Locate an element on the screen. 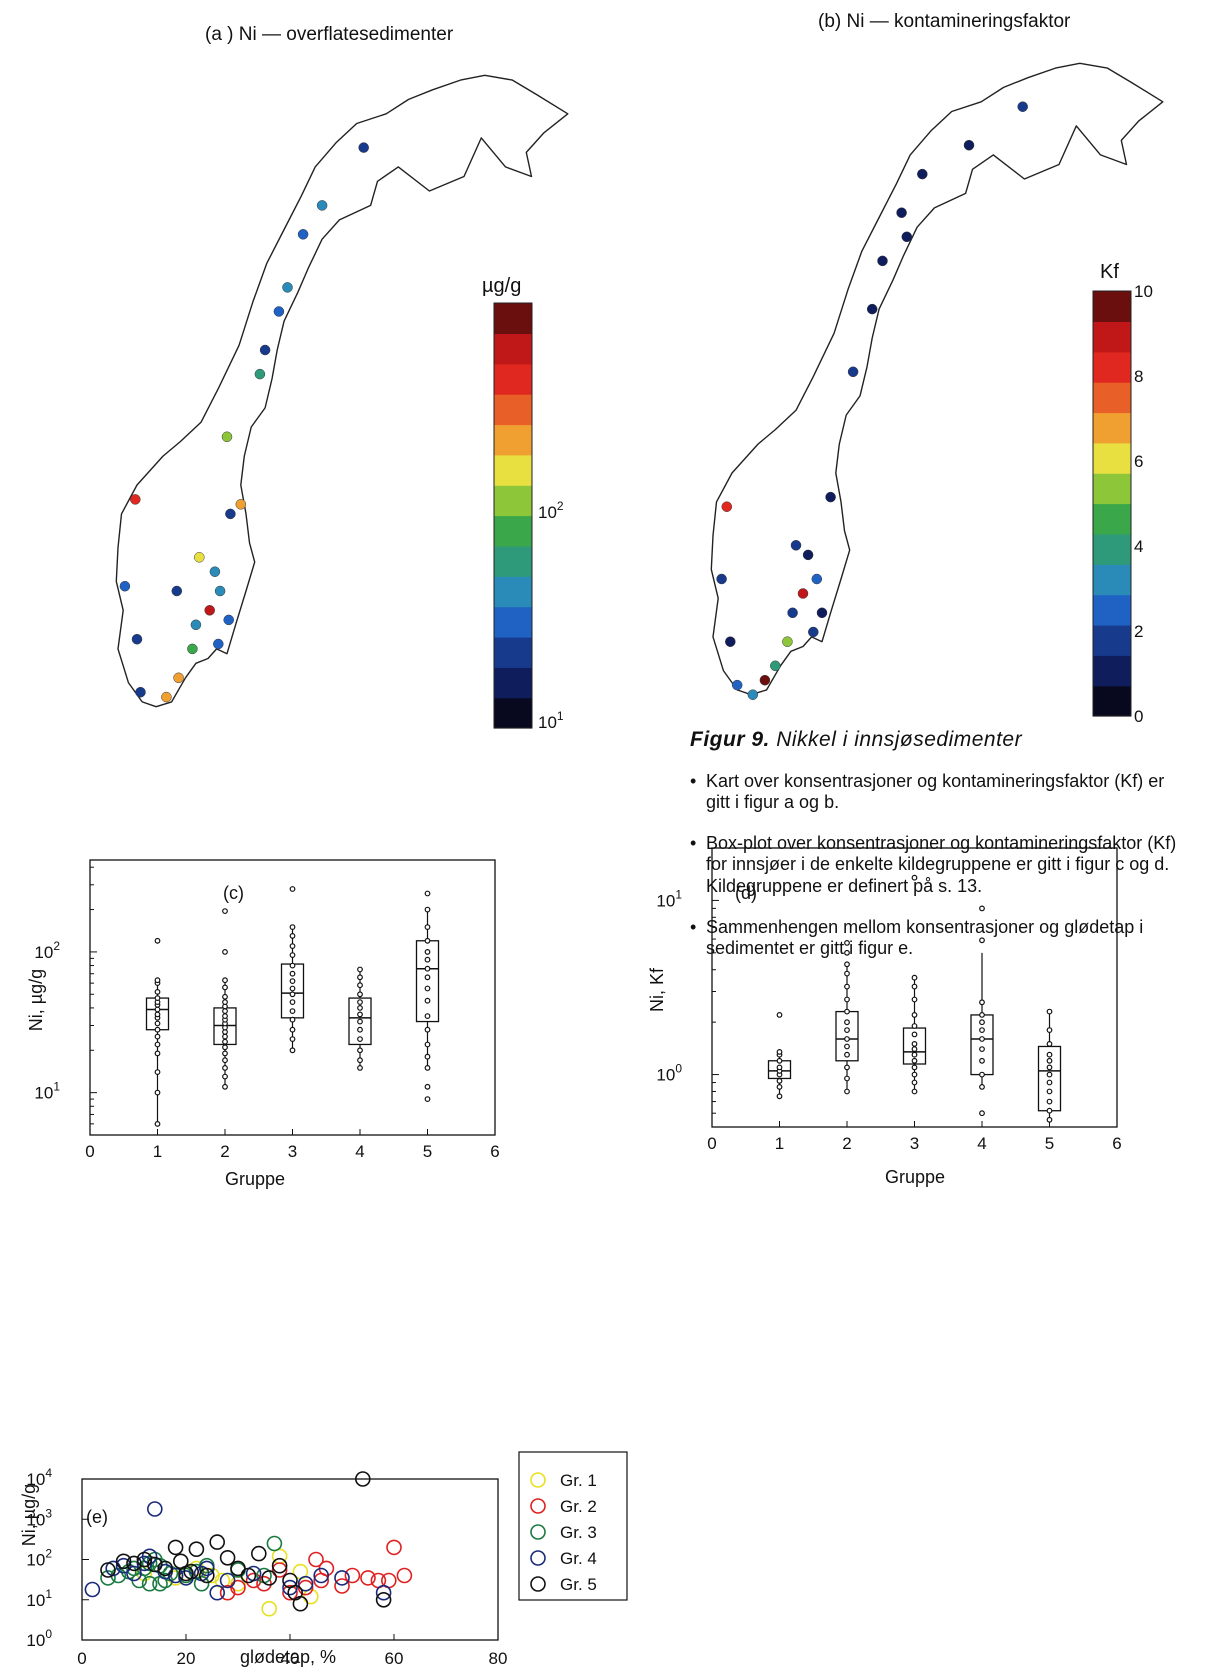 The width and height of the screenshot is (1205, 1672). panel-e-ylabel: Ni, µg/g is located at coordinates (29, 1515).